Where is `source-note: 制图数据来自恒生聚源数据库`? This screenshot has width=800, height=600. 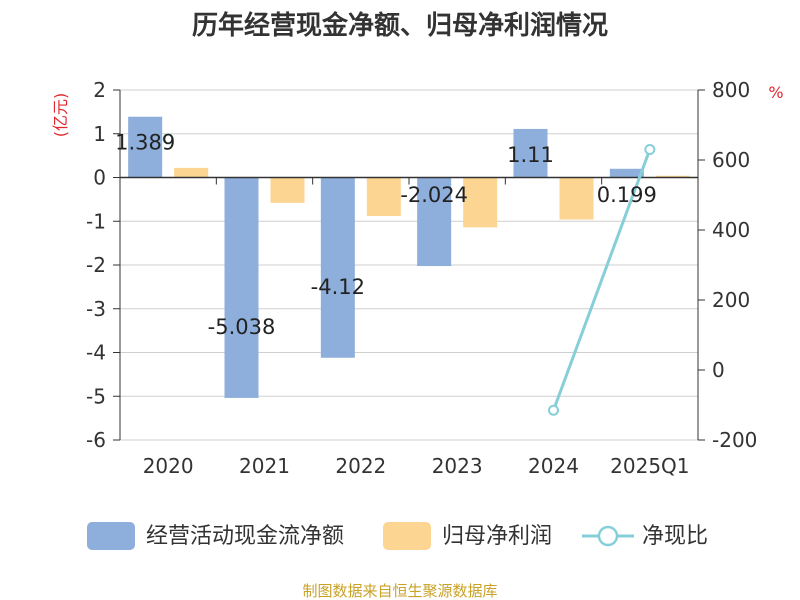
source-note: 制图数据来自恒生聚源数据库 is located at coordinates (399, 591).